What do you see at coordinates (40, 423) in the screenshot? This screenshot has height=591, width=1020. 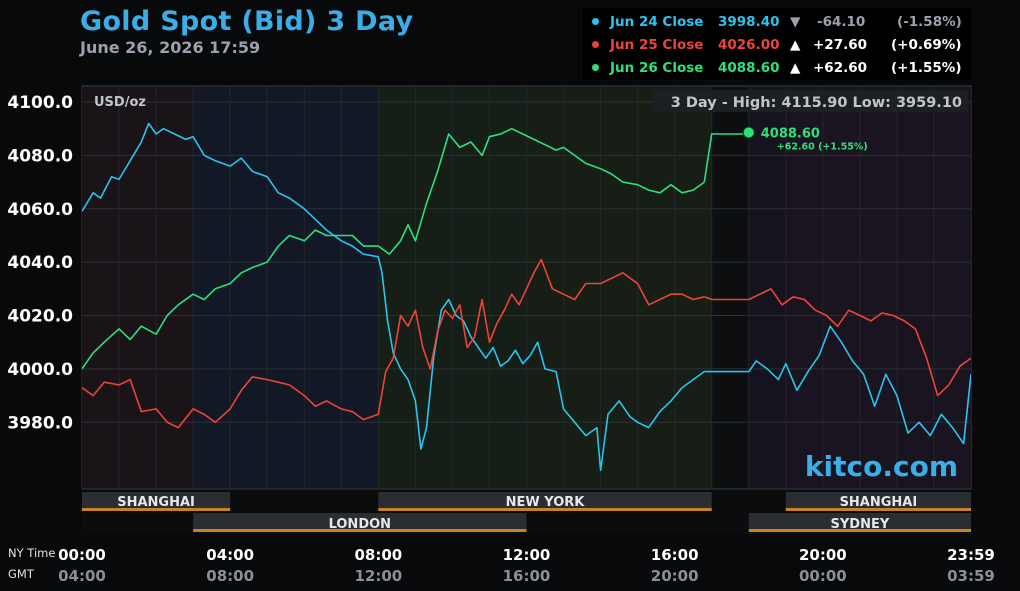 I see `y-tick-label: 3980.0` at bounding box center [40, 423].